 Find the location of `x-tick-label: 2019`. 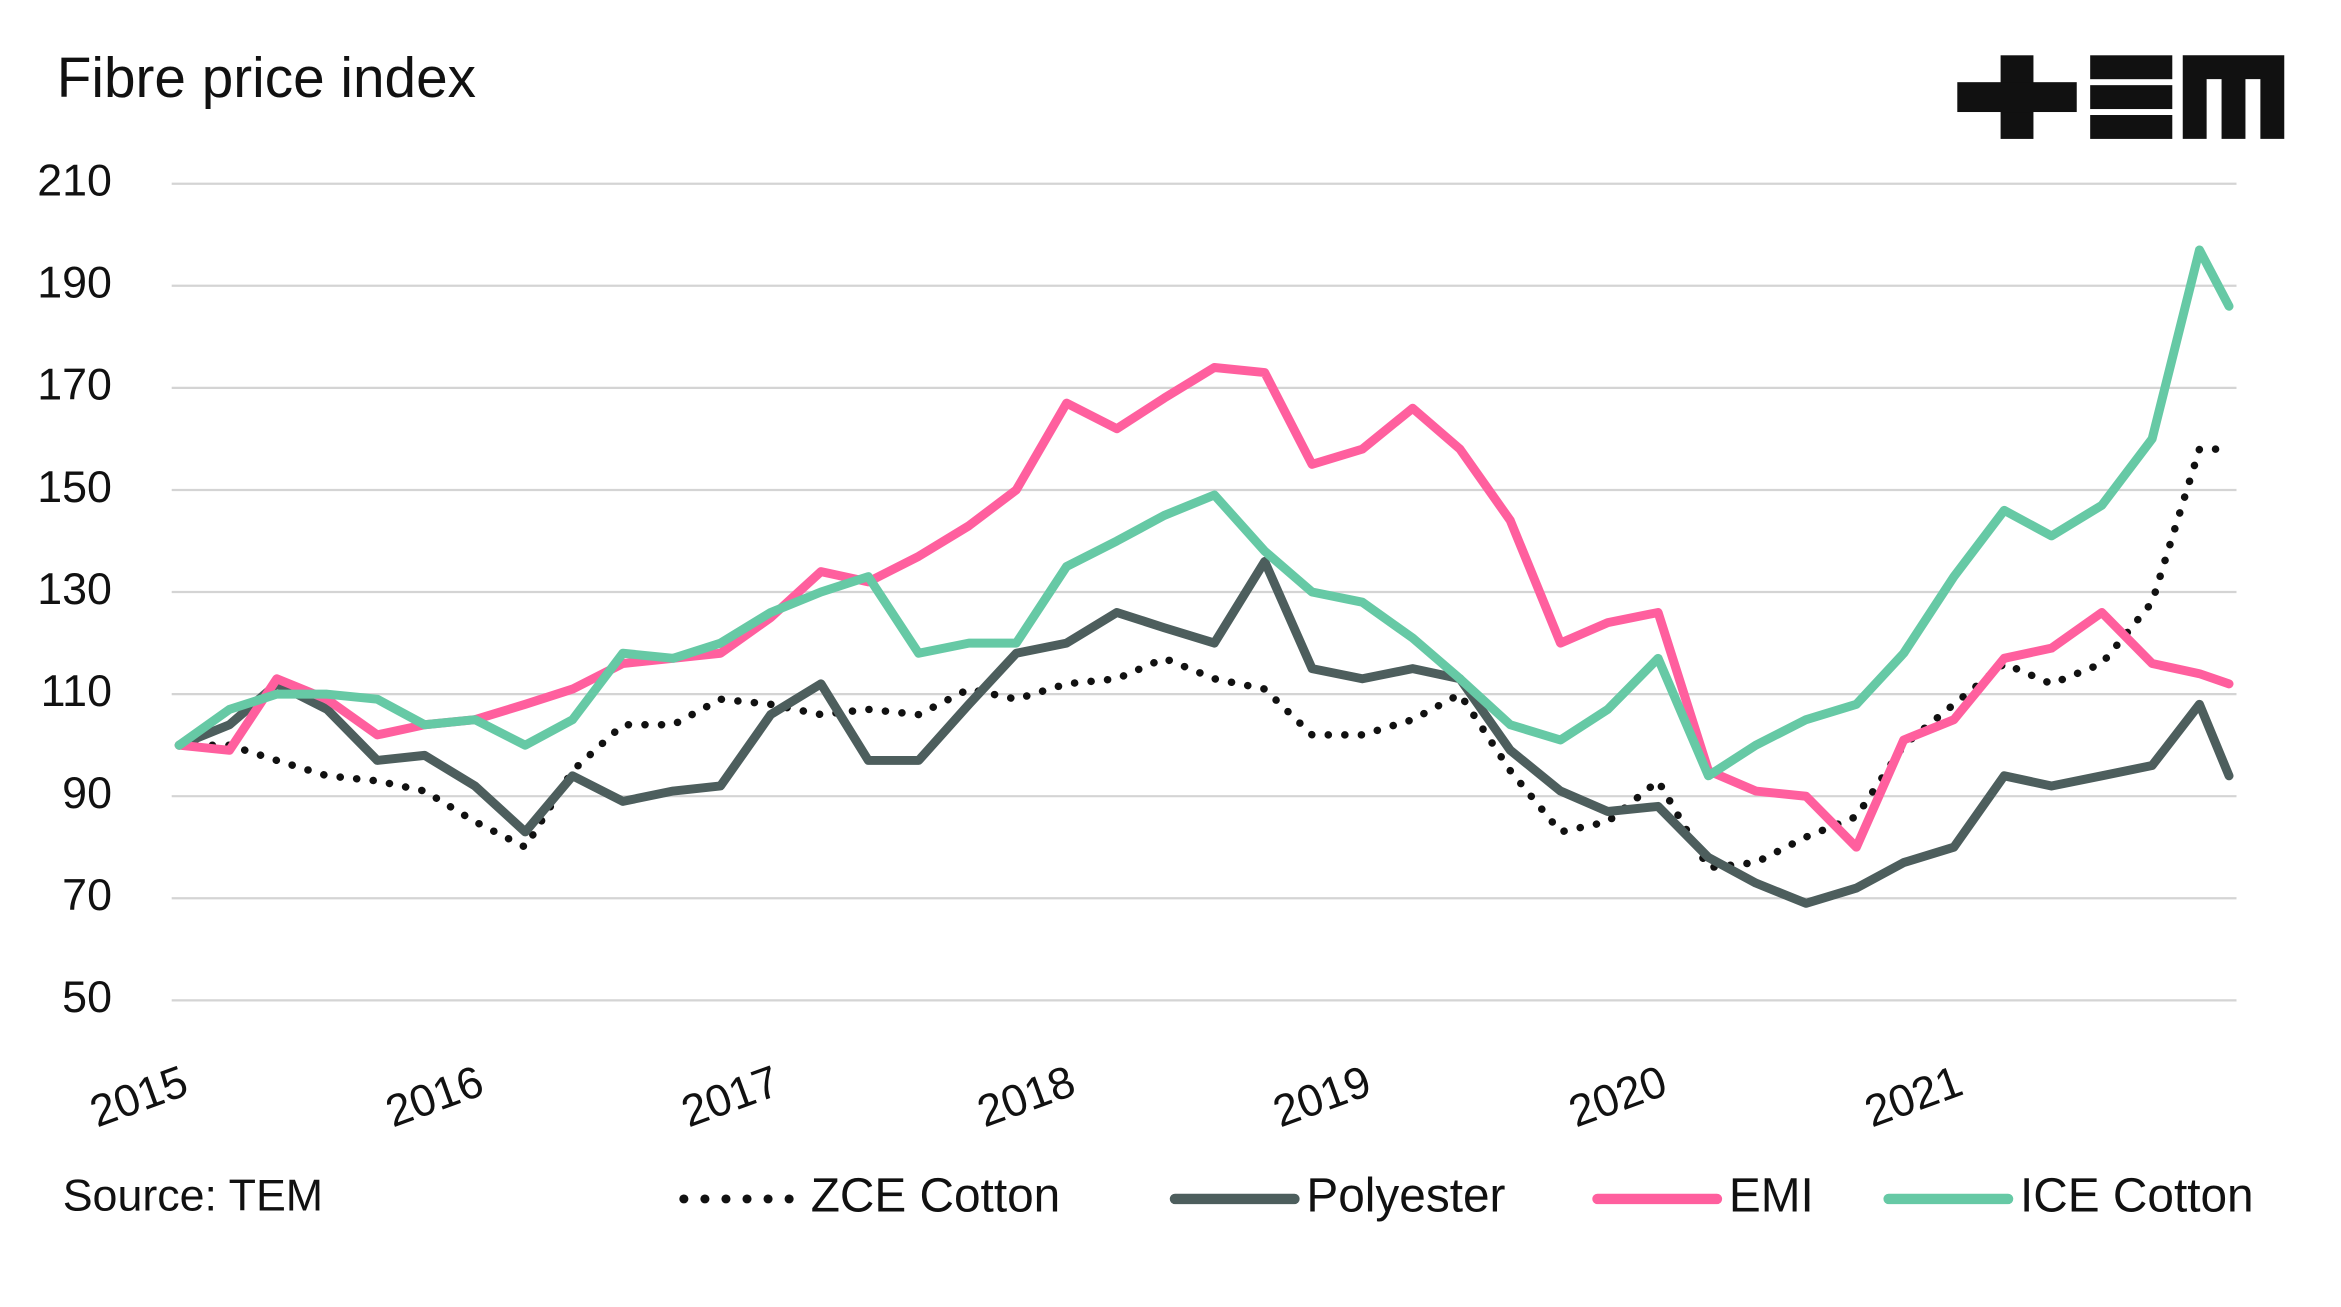

x-tick-label: 2019 is located at coordinates (1322, 1096).